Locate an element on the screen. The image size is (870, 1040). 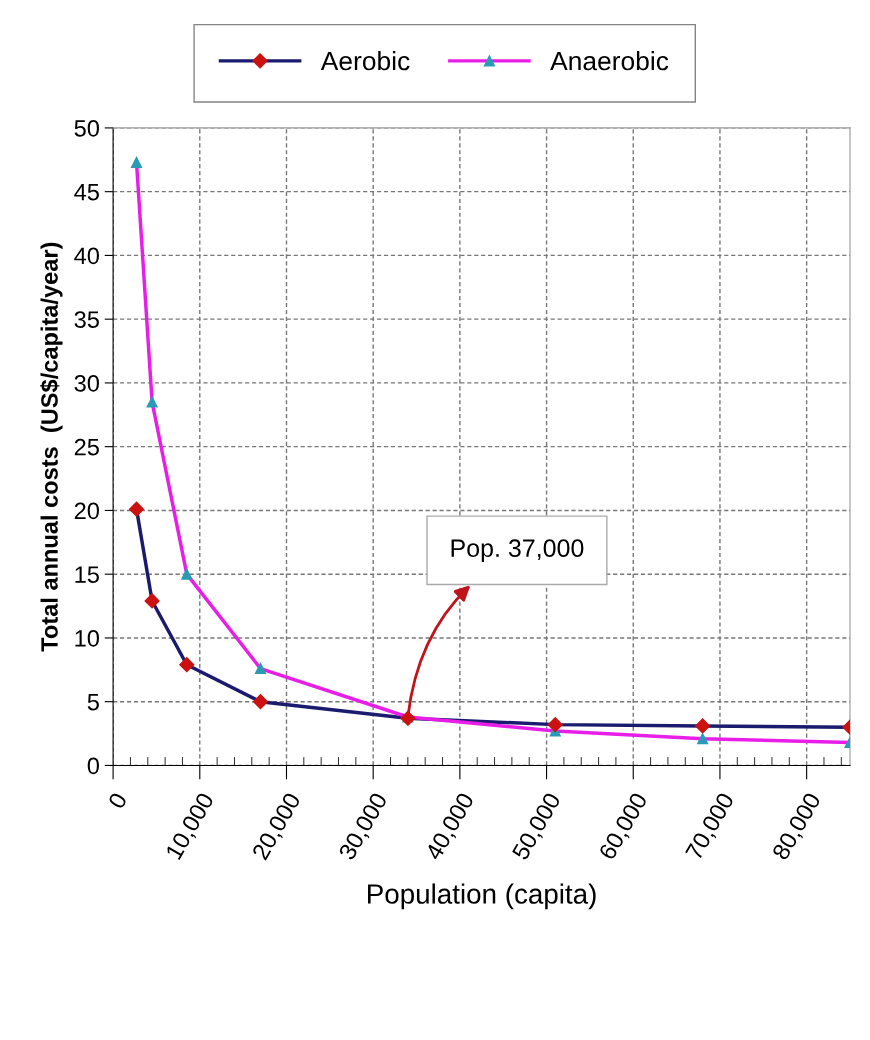
y-tick-label: 45 is located at coordinates (86, 192).